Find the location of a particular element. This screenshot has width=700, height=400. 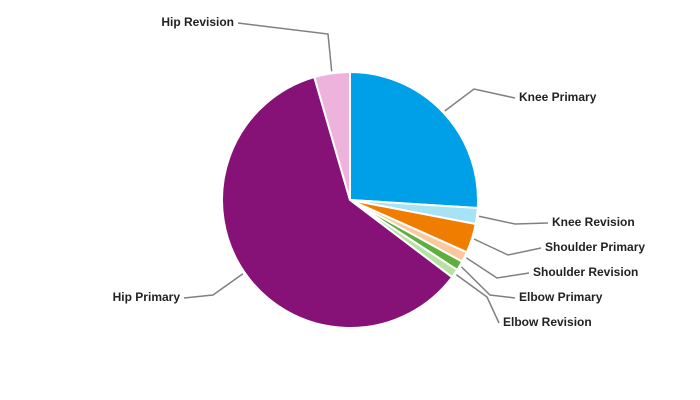

slice-label: Elbow Primary is located at coordinates (561, 297).